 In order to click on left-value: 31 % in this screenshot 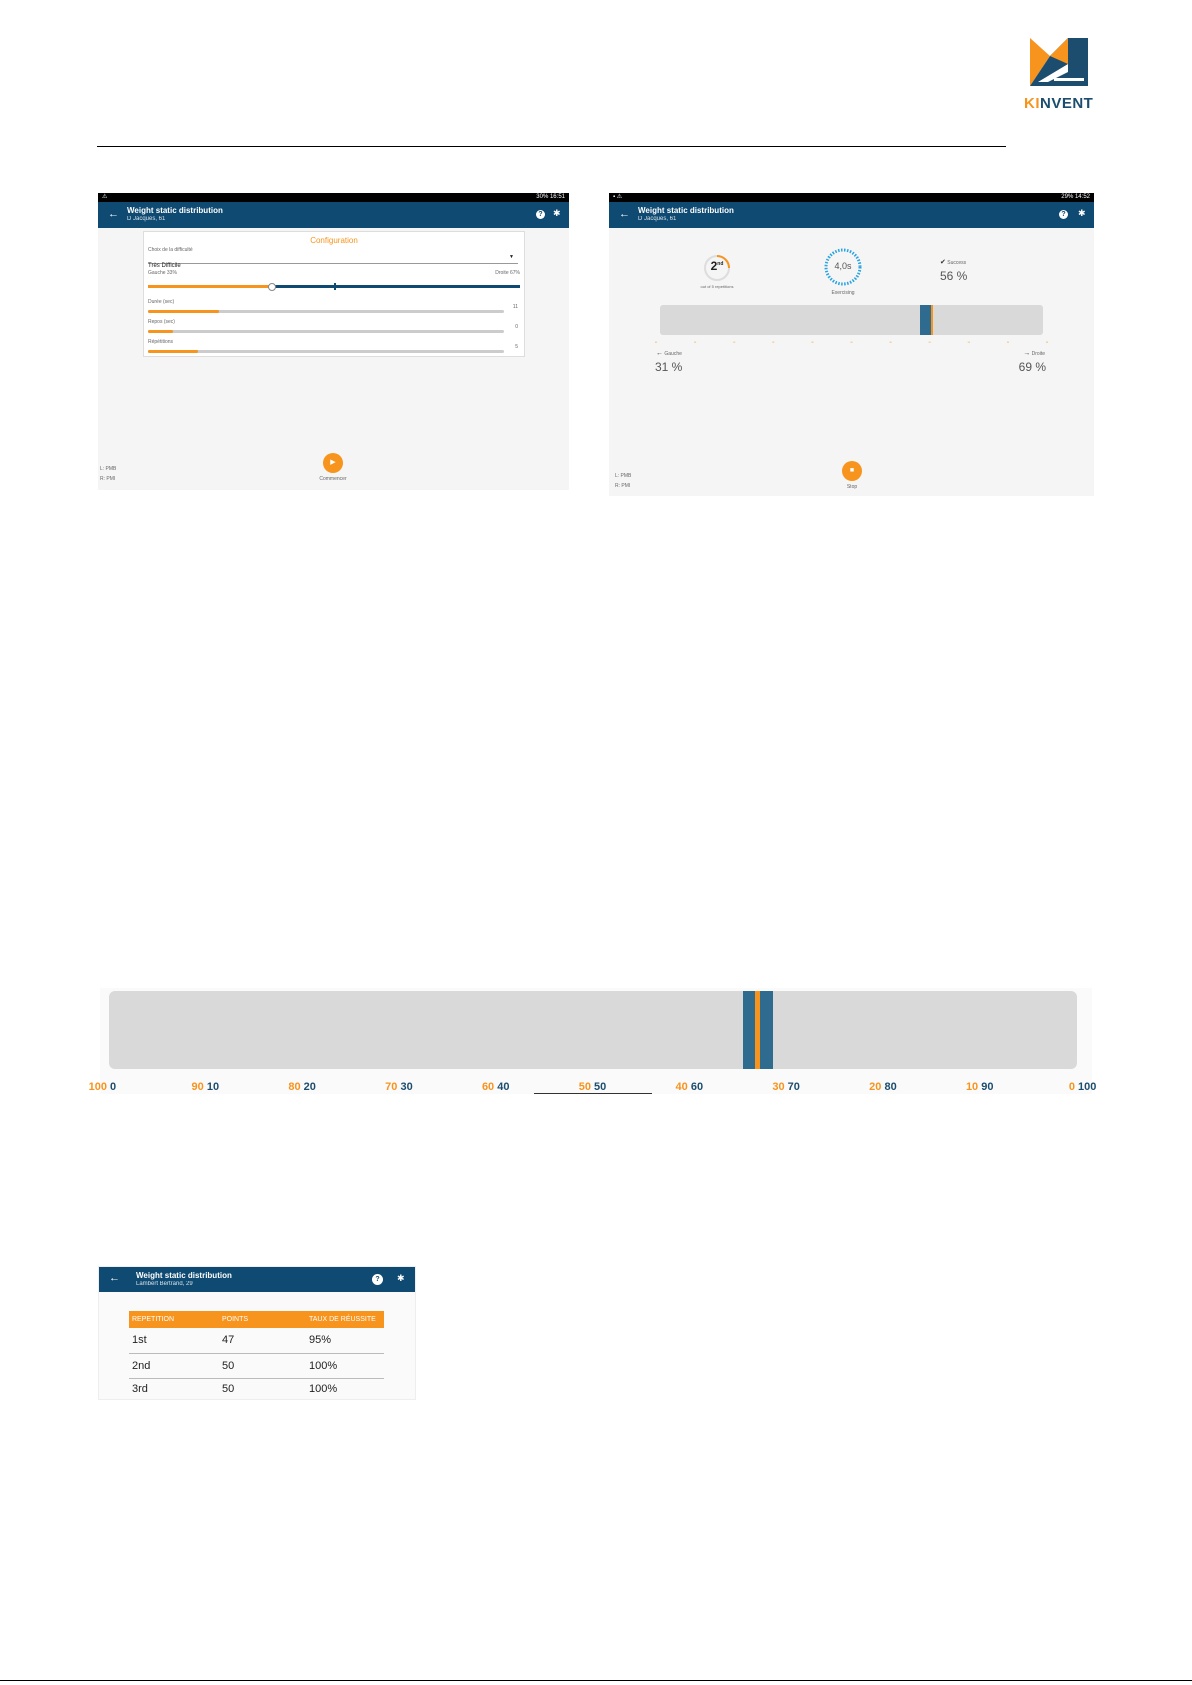, I will do `click(669, 367)`.